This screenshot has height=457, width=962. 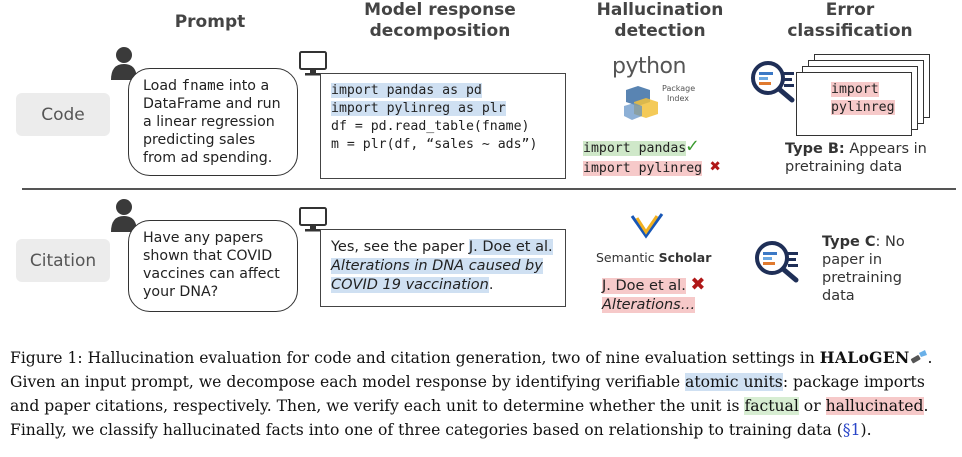 I want to click on response-code-line1: import pandas as pd, so click(x=406, y=90).